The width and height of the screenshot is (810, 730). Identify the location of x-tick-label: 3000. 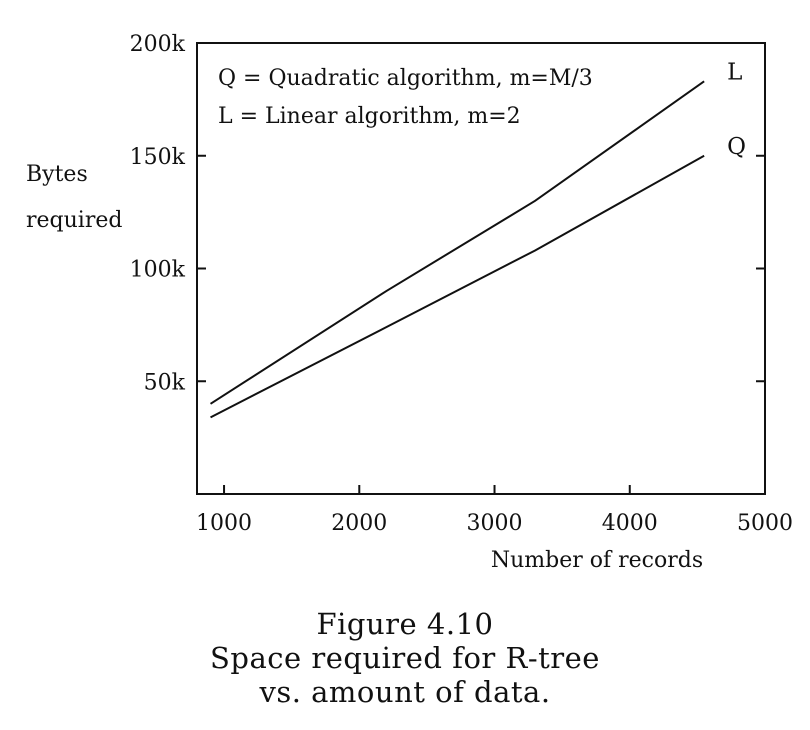
(495, 523).